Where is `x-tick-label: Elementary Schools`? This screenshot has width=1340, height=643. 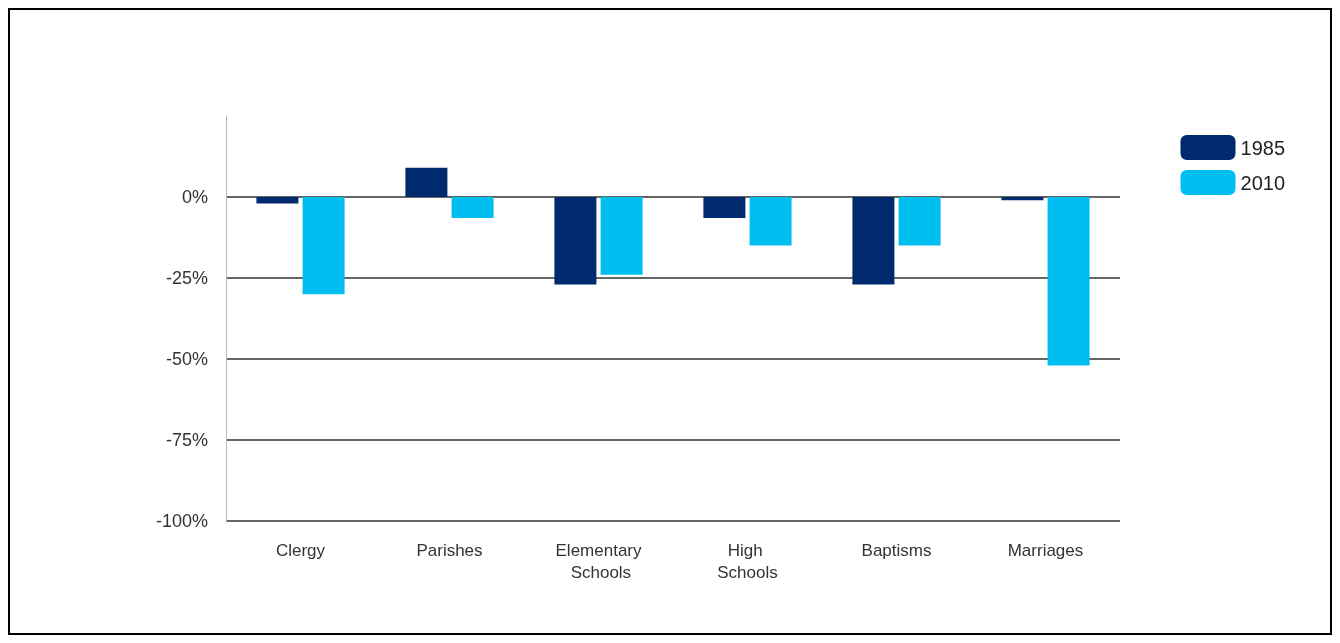
x-tick-label: Elementary Schools is located at coordinates (598, 561).